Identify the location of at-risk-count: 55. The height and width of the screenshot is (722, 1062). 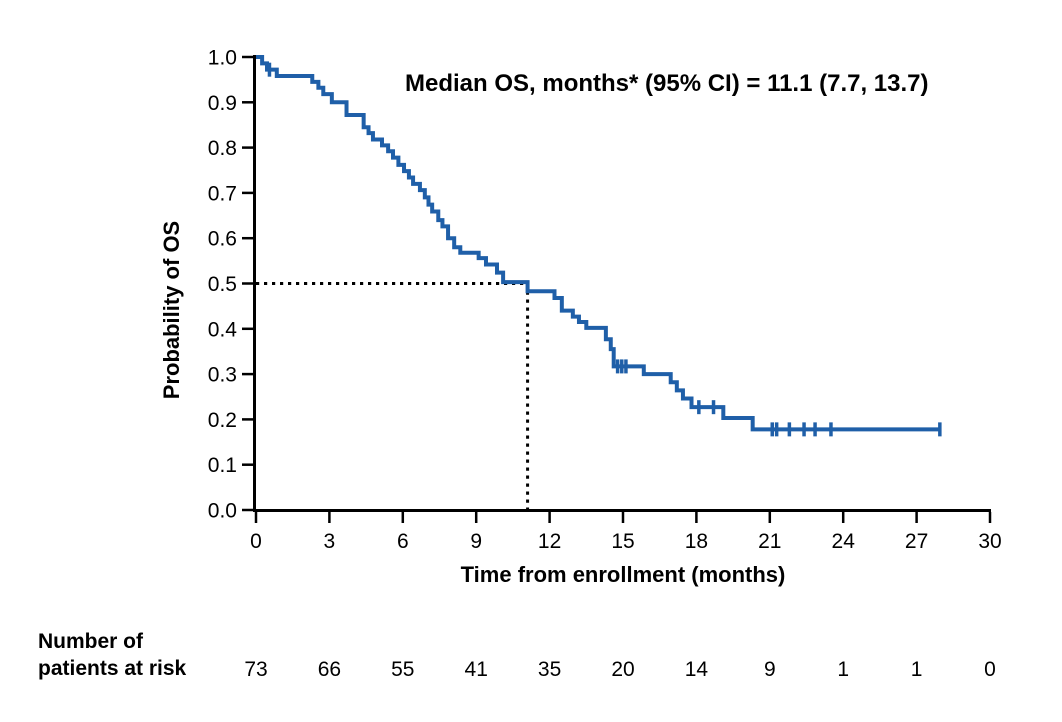
(402, 669).